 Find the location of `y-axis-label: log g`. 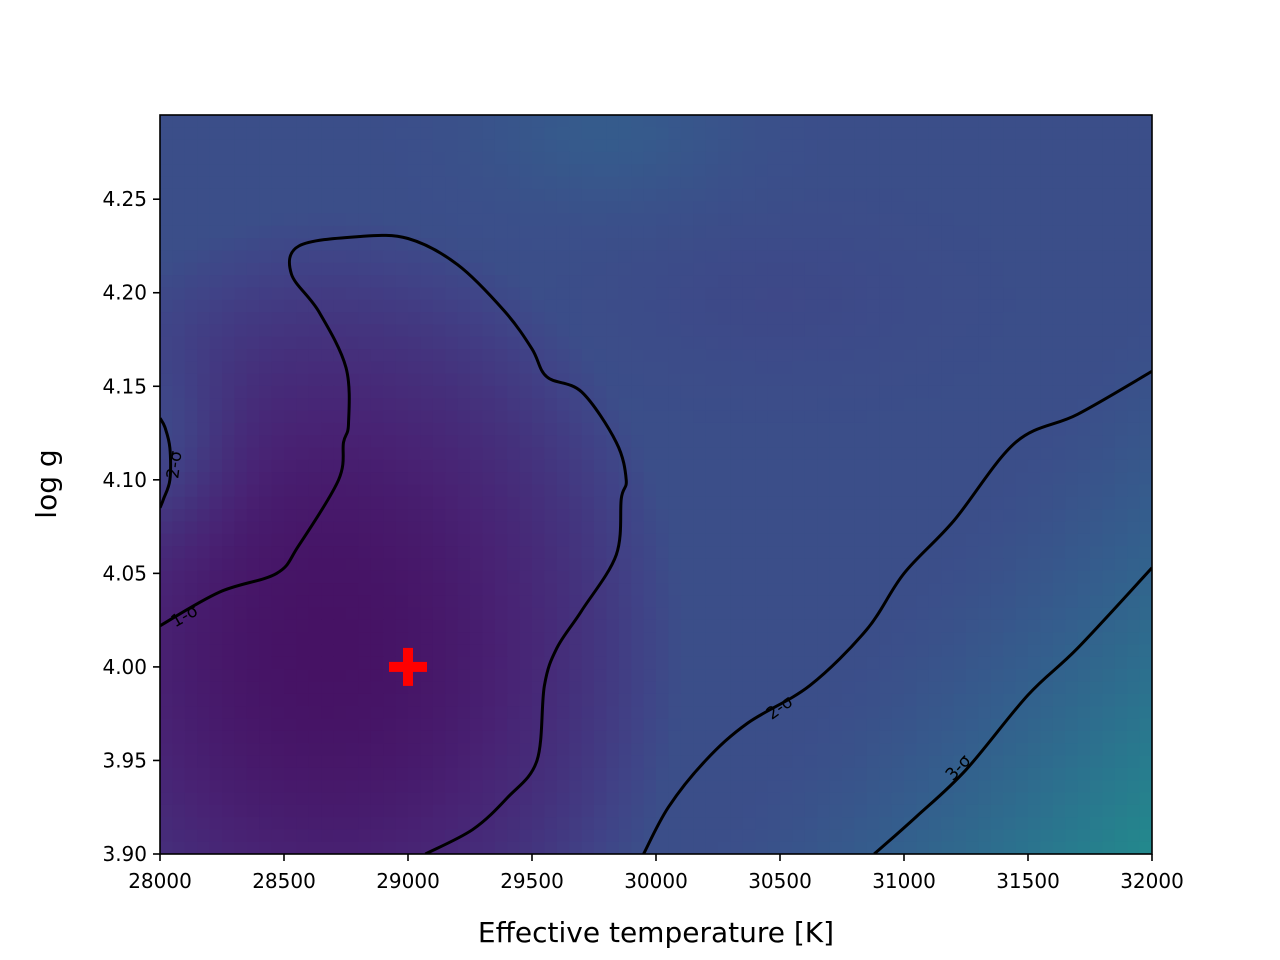

y-axis-label: log g is located at coordinates (46, 483).